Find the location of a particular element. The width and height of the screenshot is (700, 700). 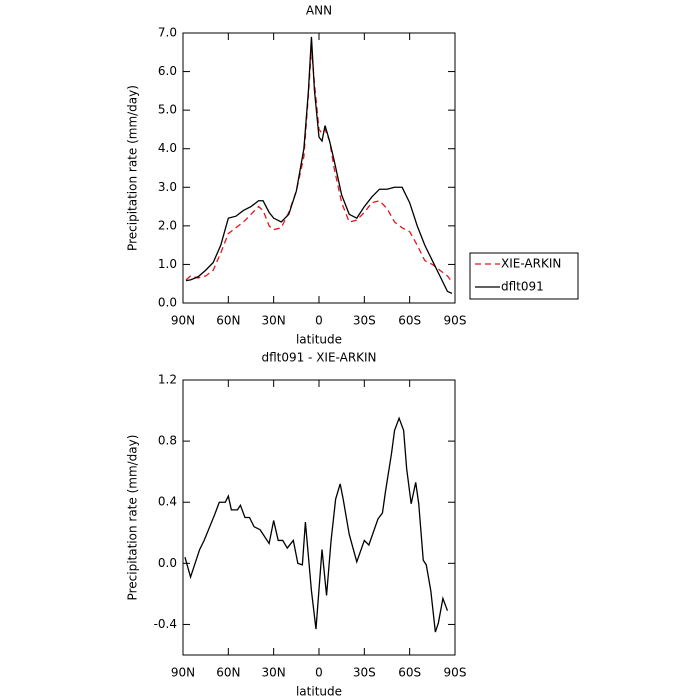

y-tick-label: 0.8 is located at coordinates (167, 441).